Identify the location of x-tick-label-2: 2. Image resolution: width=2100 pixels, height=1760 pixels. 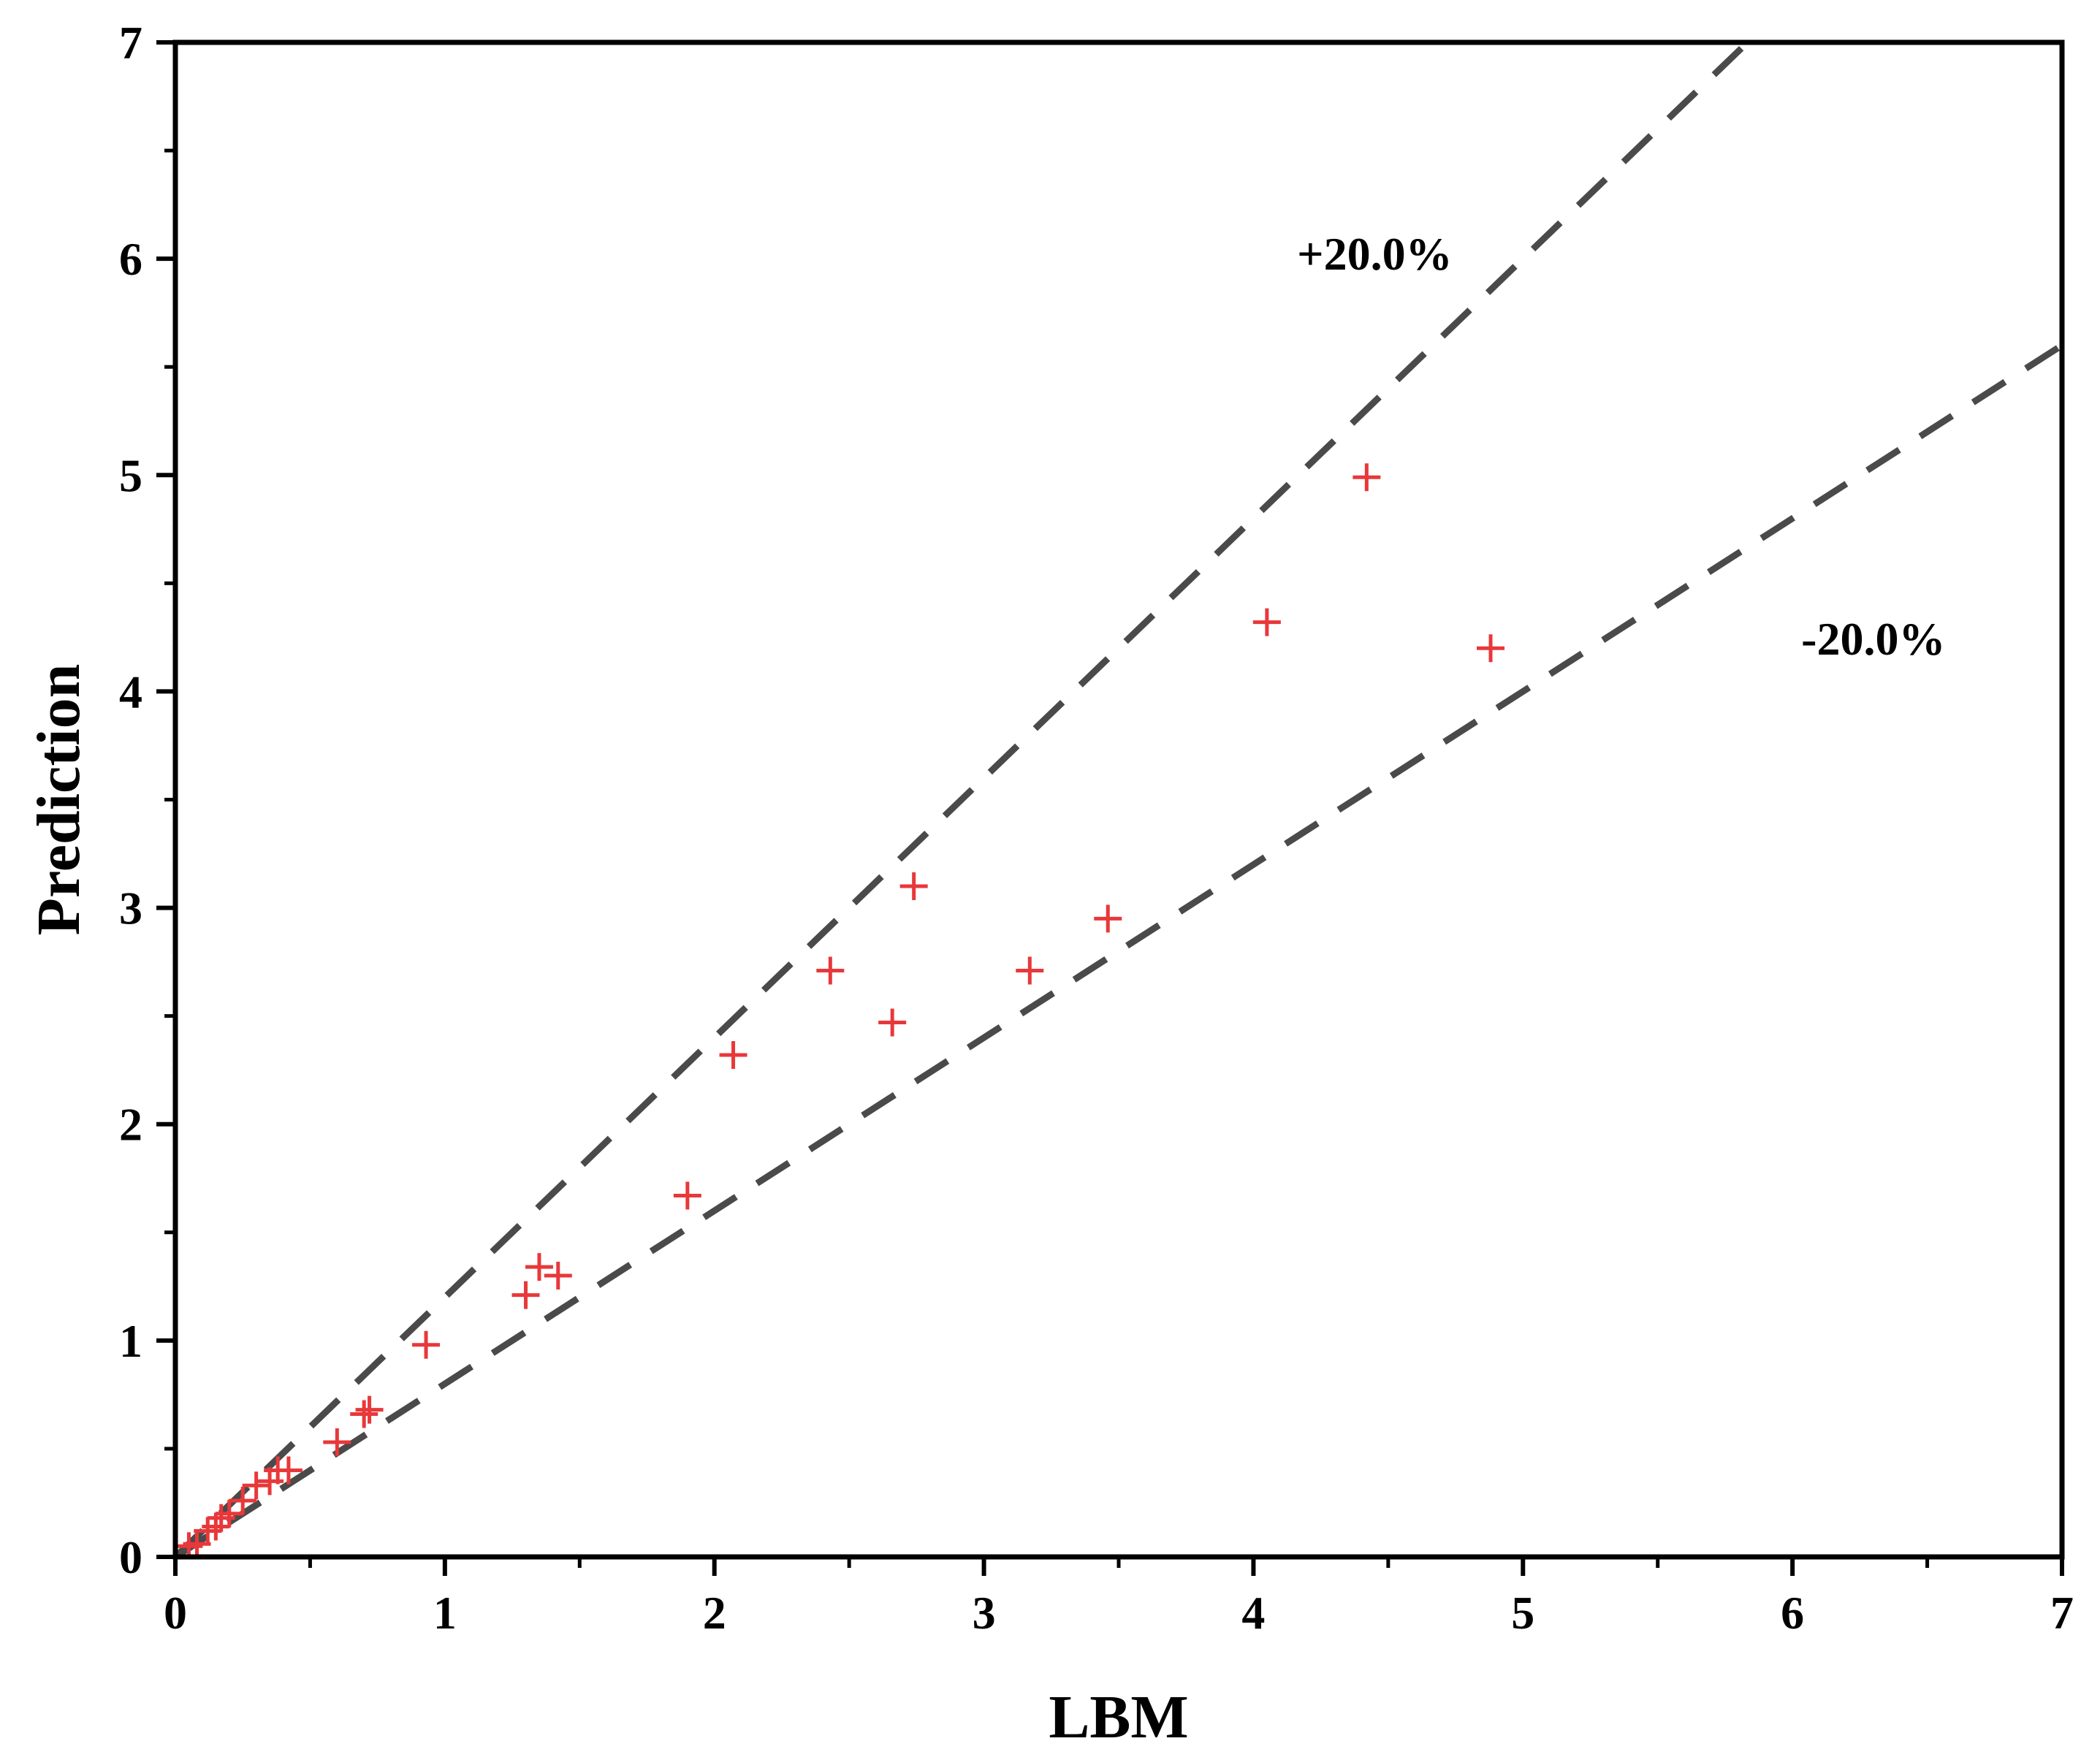
(714, 1613).